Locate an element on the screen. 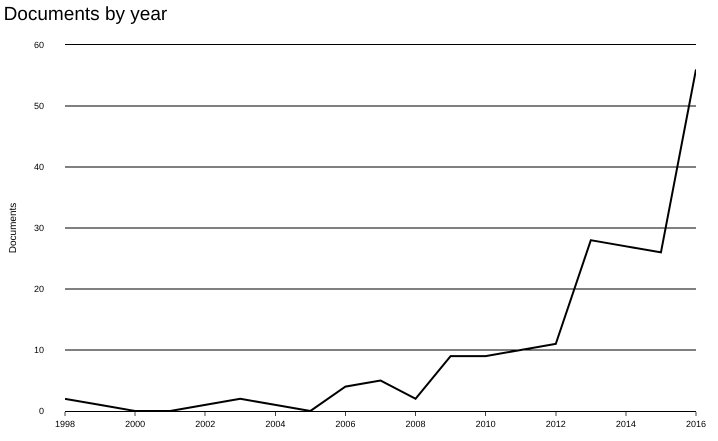 This screenshot has width=718, height=441. y-tick-label: 0 is located at coordinates (41, 411).